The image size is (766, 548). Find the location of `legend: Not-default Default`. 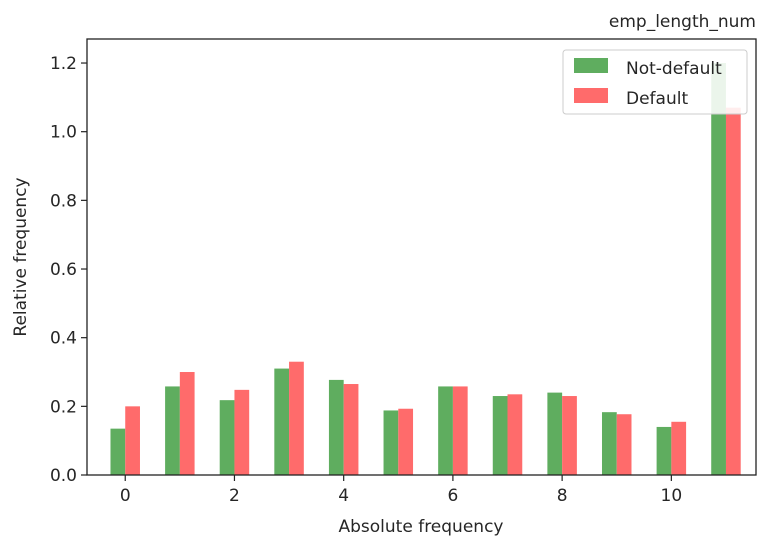

legend: Not-default Default is located at coordinates (655, 82).